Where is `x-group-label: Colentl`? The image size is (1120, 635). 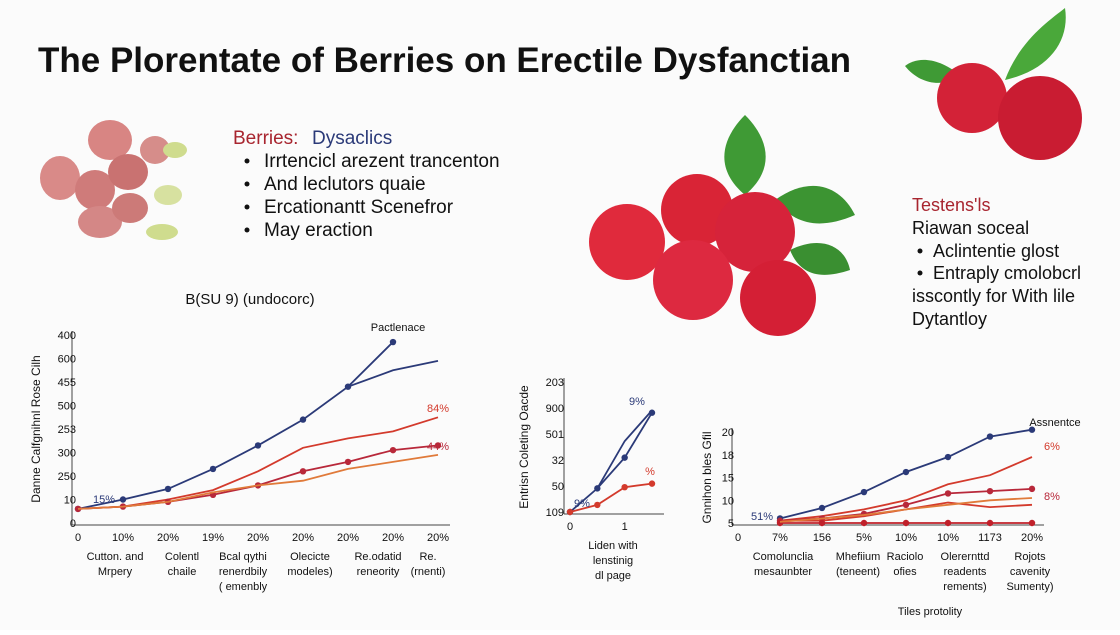
x-group-label: Colentl is located at coordinates (182, 557).